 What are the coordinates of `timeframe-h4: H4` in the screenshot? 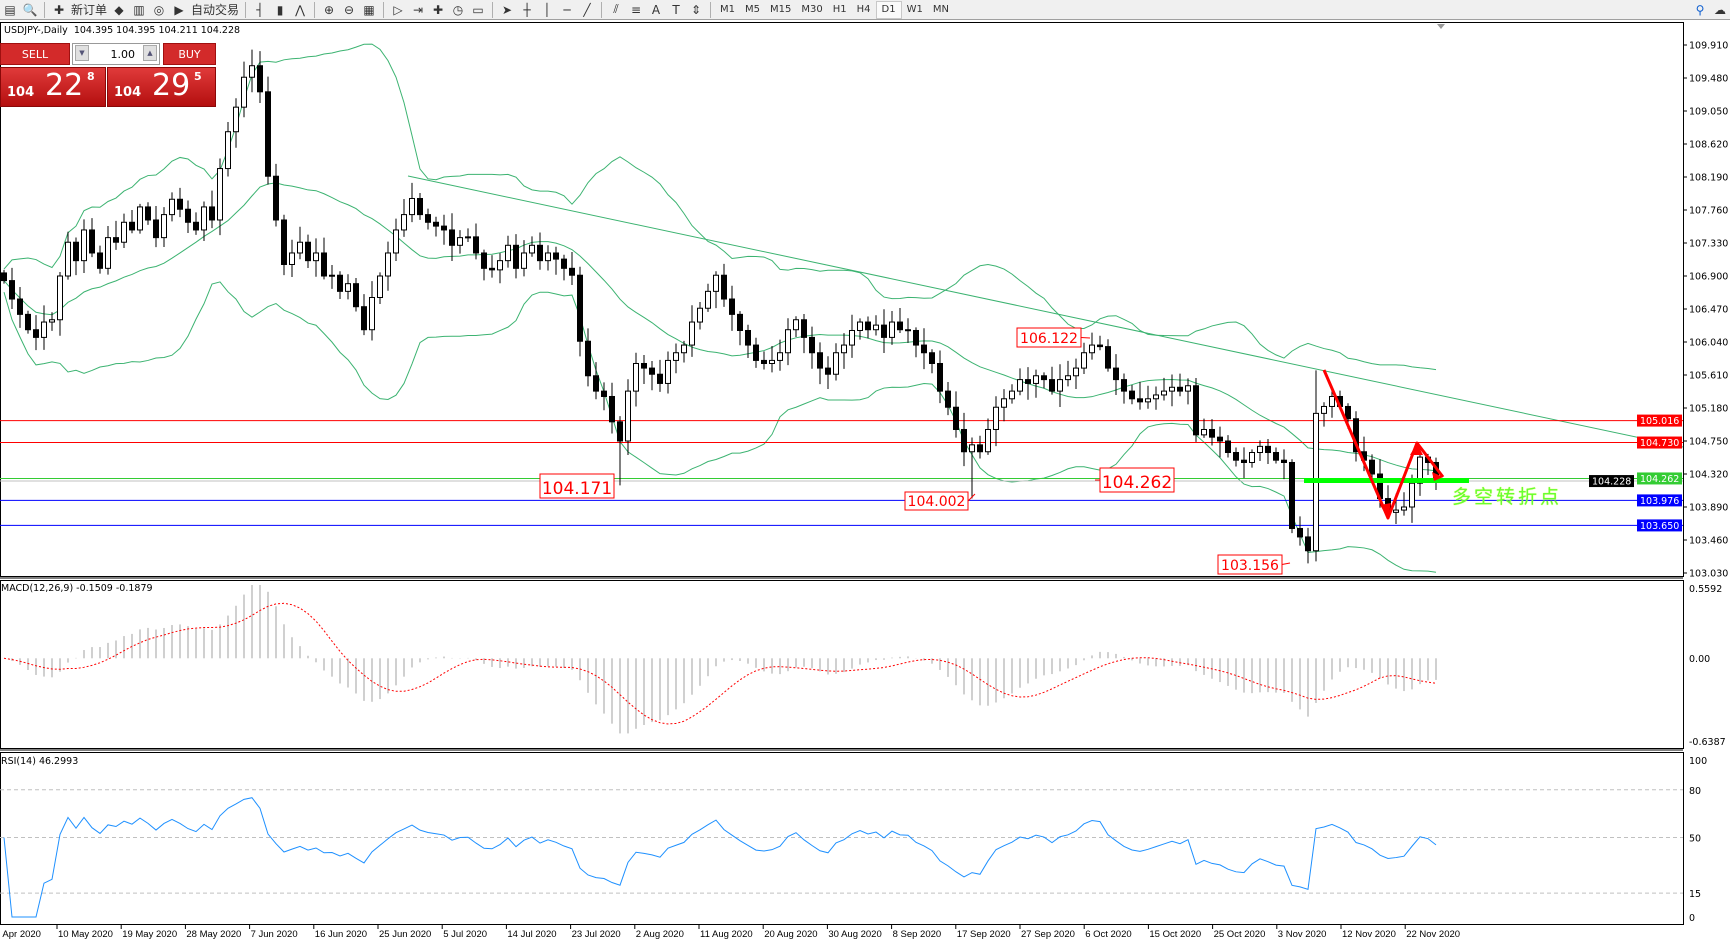 It's located at (863, 9).